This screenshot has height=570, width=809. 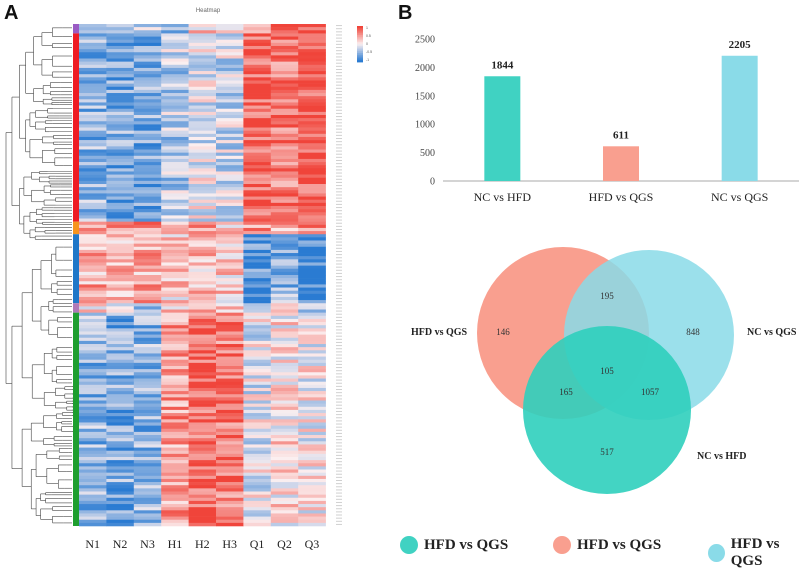 I want to click on bar-data-label: 1844, so click(x=502, y=65).